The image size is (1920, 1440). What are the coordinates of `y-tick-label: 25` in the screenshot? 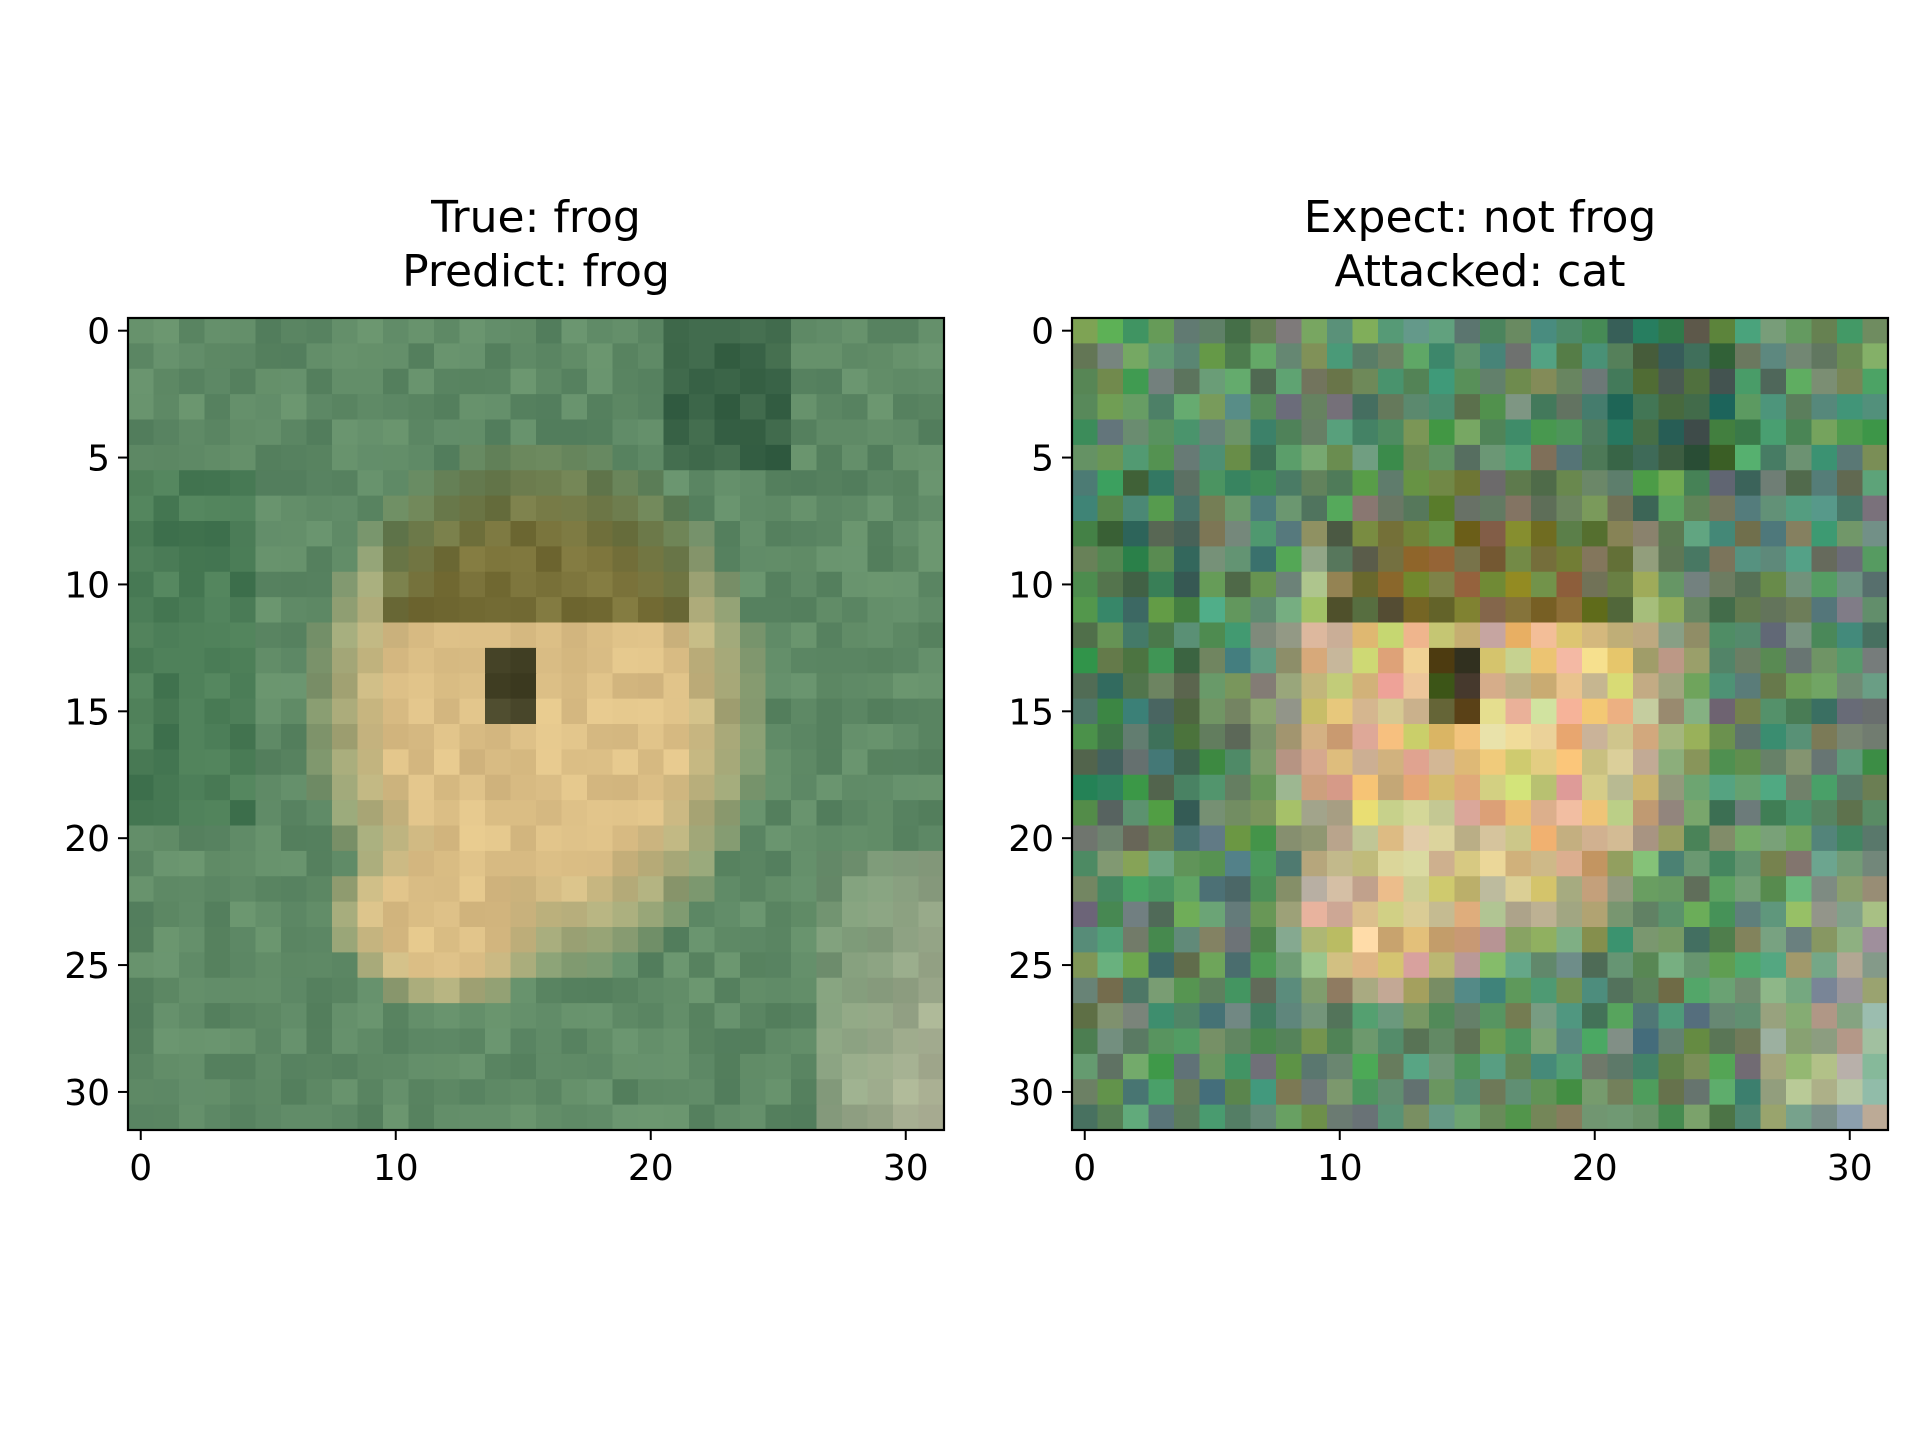 It's located at (87, 966).